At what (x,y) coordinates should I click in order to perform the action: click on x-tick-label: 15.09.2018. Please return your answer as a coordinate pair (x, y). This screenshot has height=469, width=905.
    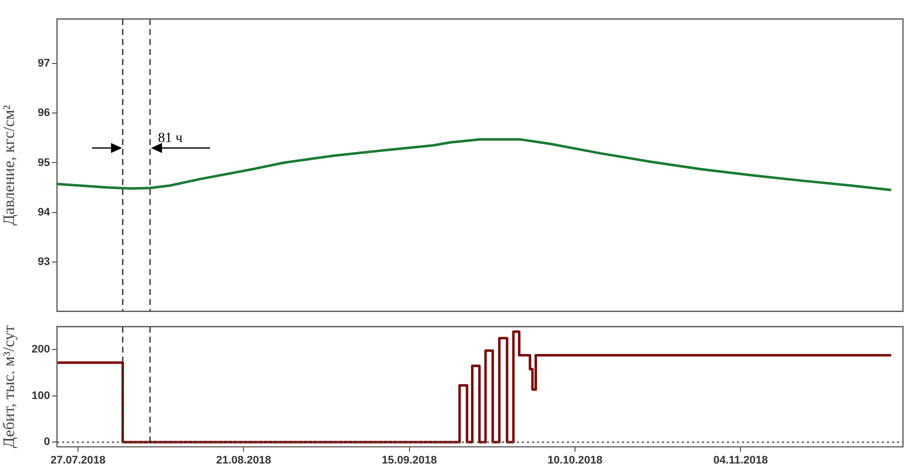
    Looking at the image, I should click on (409, 460).